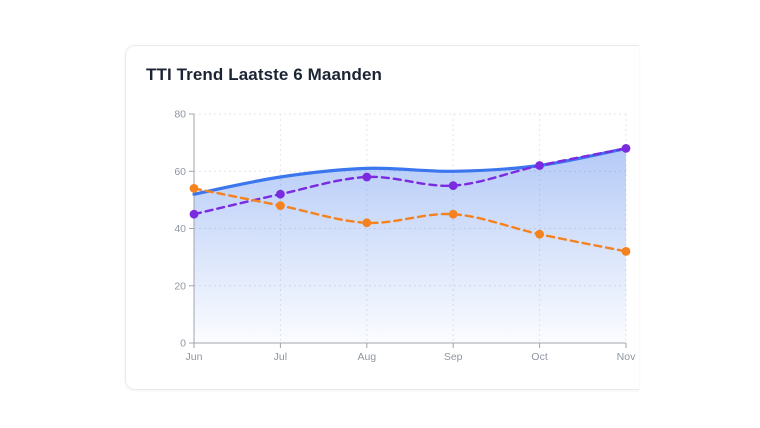 The height and width of the screenshot is (428, 760). What do you see at coordinates (180, 115) in the screenshot?
I see `y-tick-label: 80` at bounding box center [180, 115].